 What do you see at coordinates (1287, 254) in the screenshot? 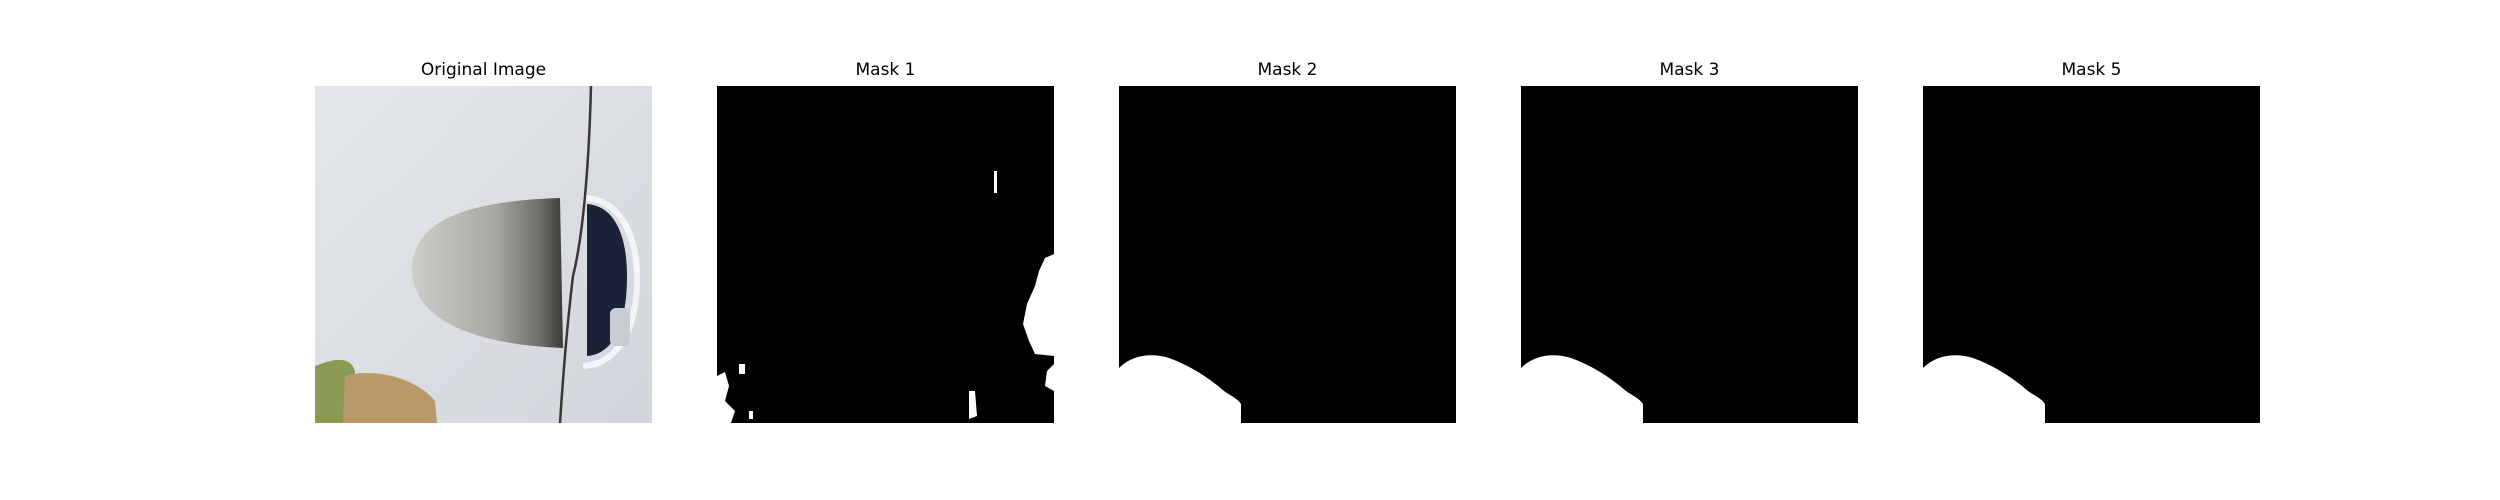
I see `mask-2-image` at bounding box center [1287, 254].